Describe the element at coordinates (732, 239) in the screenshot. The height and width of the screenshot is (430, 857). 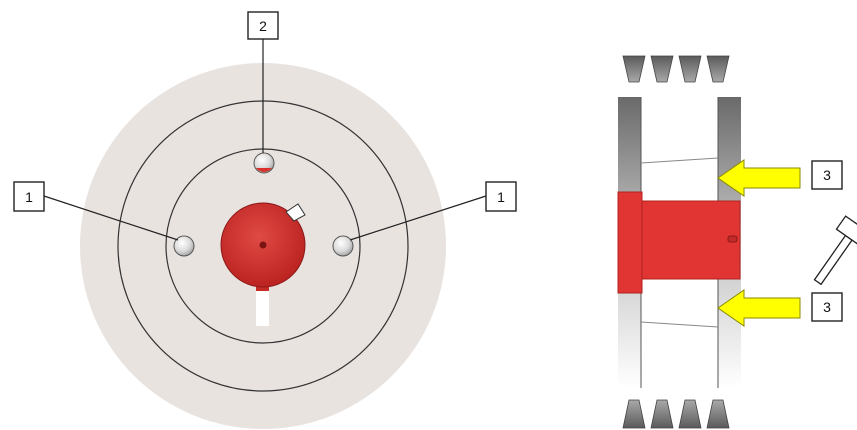
I see `bushing-screw-tip` at that location.